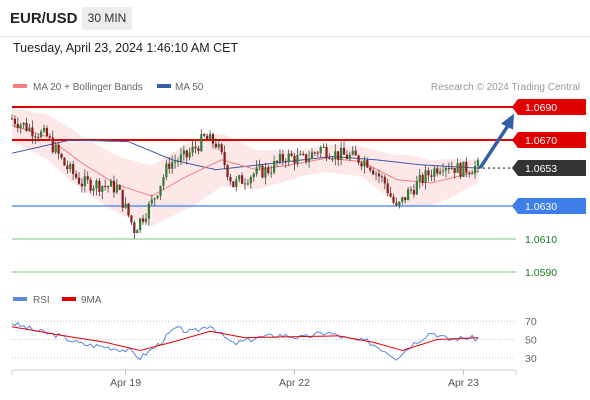 The height and width of the screenshot is (400, 590). What do you see at coordinates (91, 300) in the screenshot?
I see `legend-label-9ma: 9MA` at bounding box center [91, 300].